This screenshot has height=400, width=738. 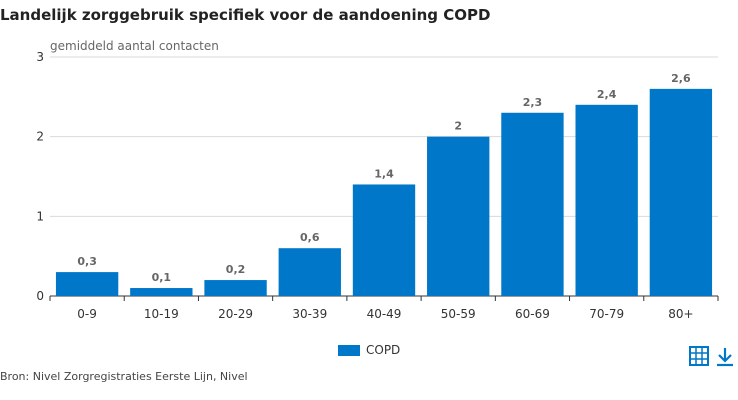 What do you see at coordinates (532, 314) in the screenshot?
I see `x-tick-label: 60-69` at bounding box center [532, 314].